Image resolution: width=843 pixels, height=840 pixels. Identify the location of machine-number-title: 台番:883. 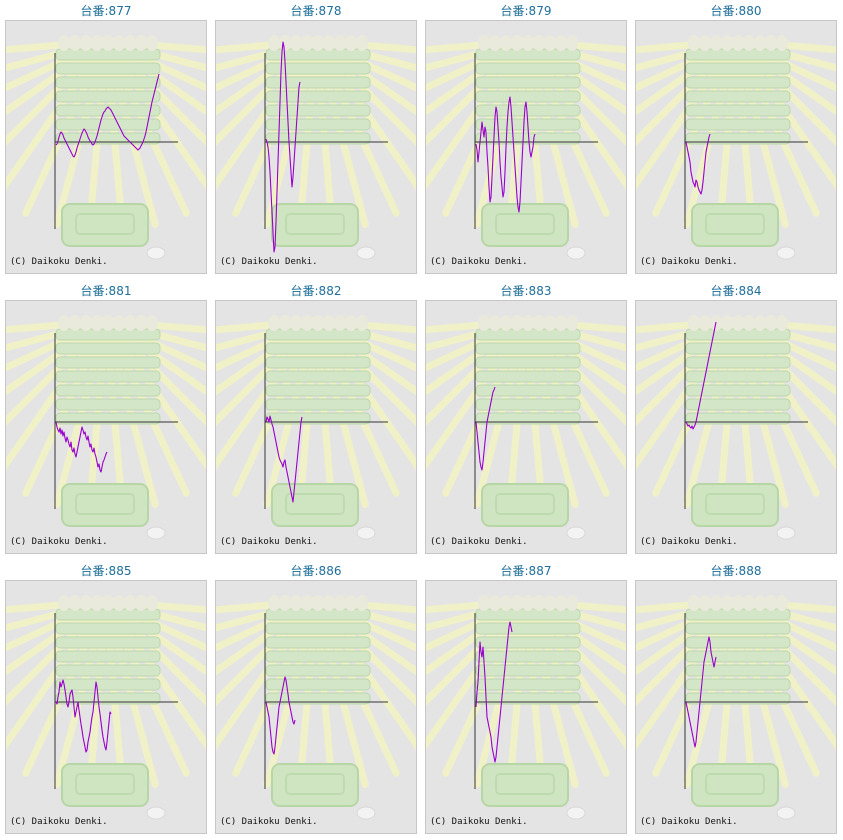
(526, 291).